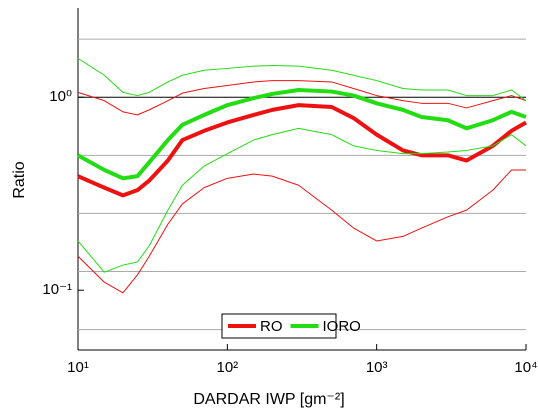 This screenshot has height=415, width=538. Describe the element at coordinates (78, 367) in the screenshot. I see `x-tick-label: 10¹` at that location.